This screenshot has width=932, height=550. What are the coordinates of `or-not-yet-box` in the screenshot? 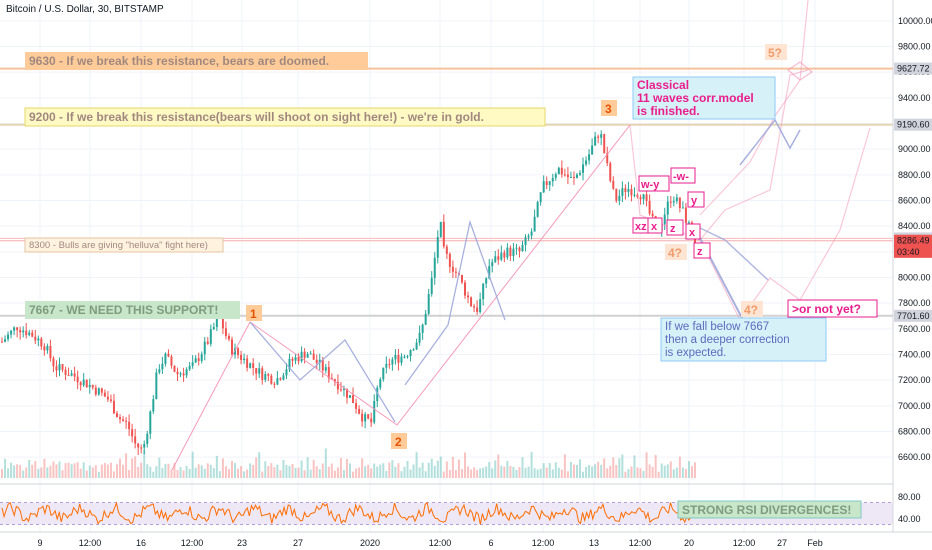 It's located at (832, 308).